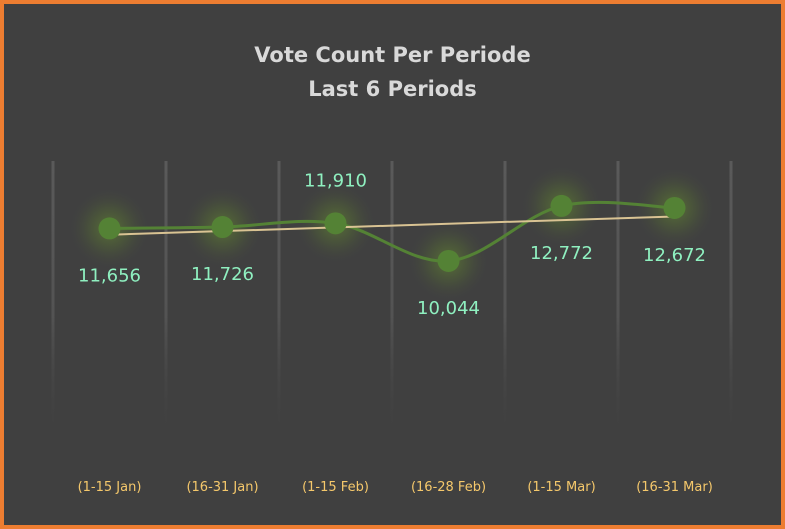 Image resolution: width=785 pixels, height=529 pixels. What do you see at coordinates (109, 275) in the screenshot?
I see `data-label: 11,656` at bounding box center [109, 275].